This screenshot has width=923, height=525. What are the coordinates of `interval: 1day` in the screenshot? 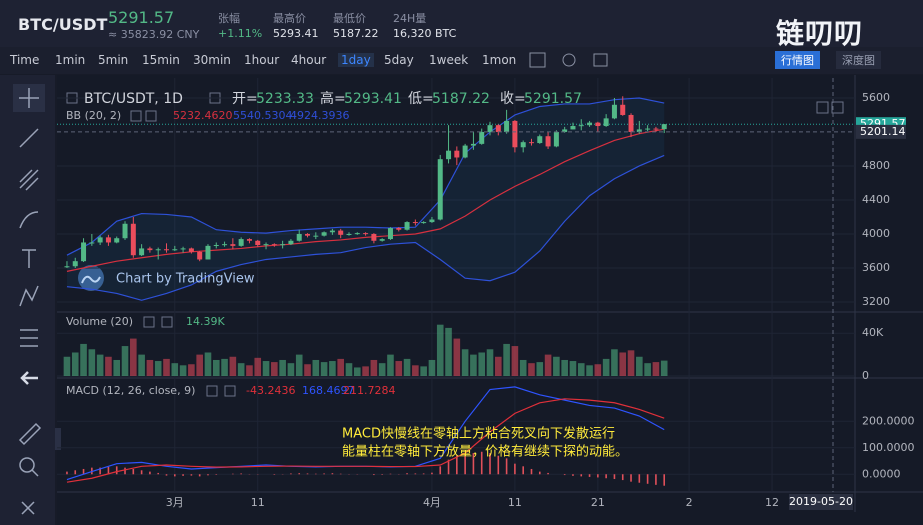 It's located at (356, 60).